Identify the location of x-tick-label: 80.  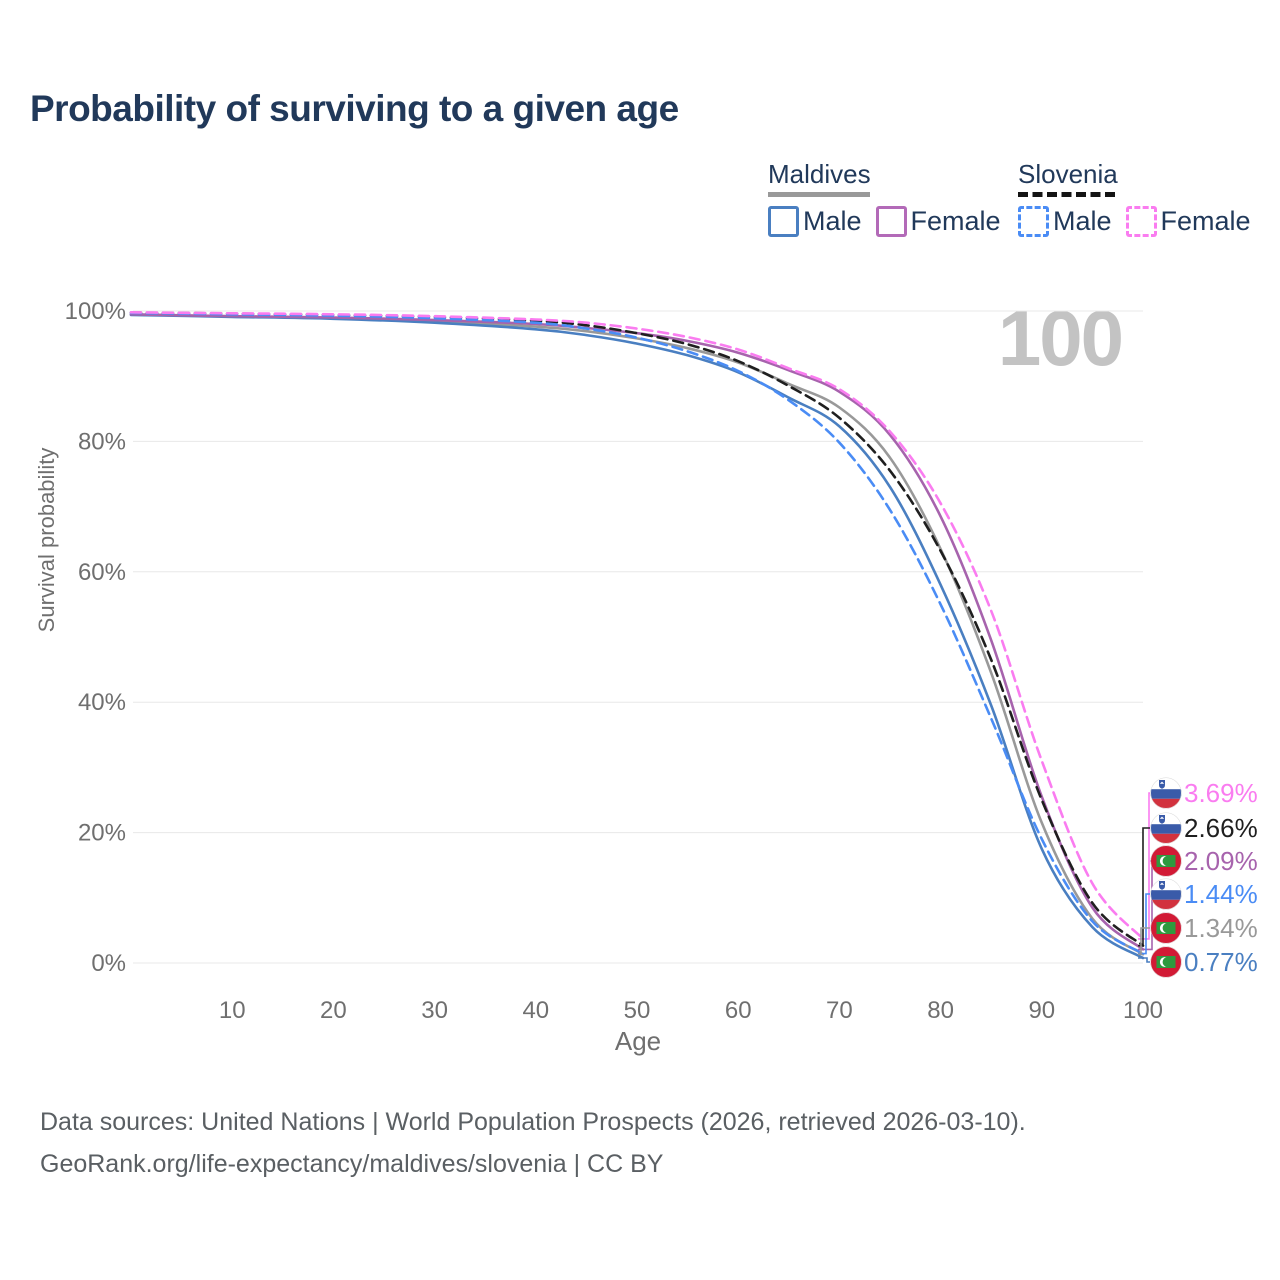
(940, 1010).